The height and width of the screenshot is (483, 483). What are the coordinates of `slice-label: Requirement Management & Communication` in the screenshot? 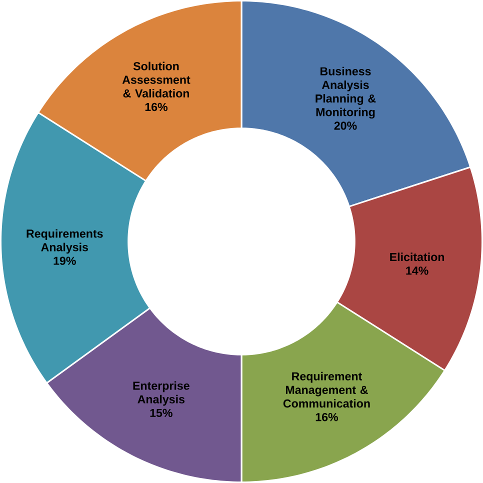 It's located at (326, 390).